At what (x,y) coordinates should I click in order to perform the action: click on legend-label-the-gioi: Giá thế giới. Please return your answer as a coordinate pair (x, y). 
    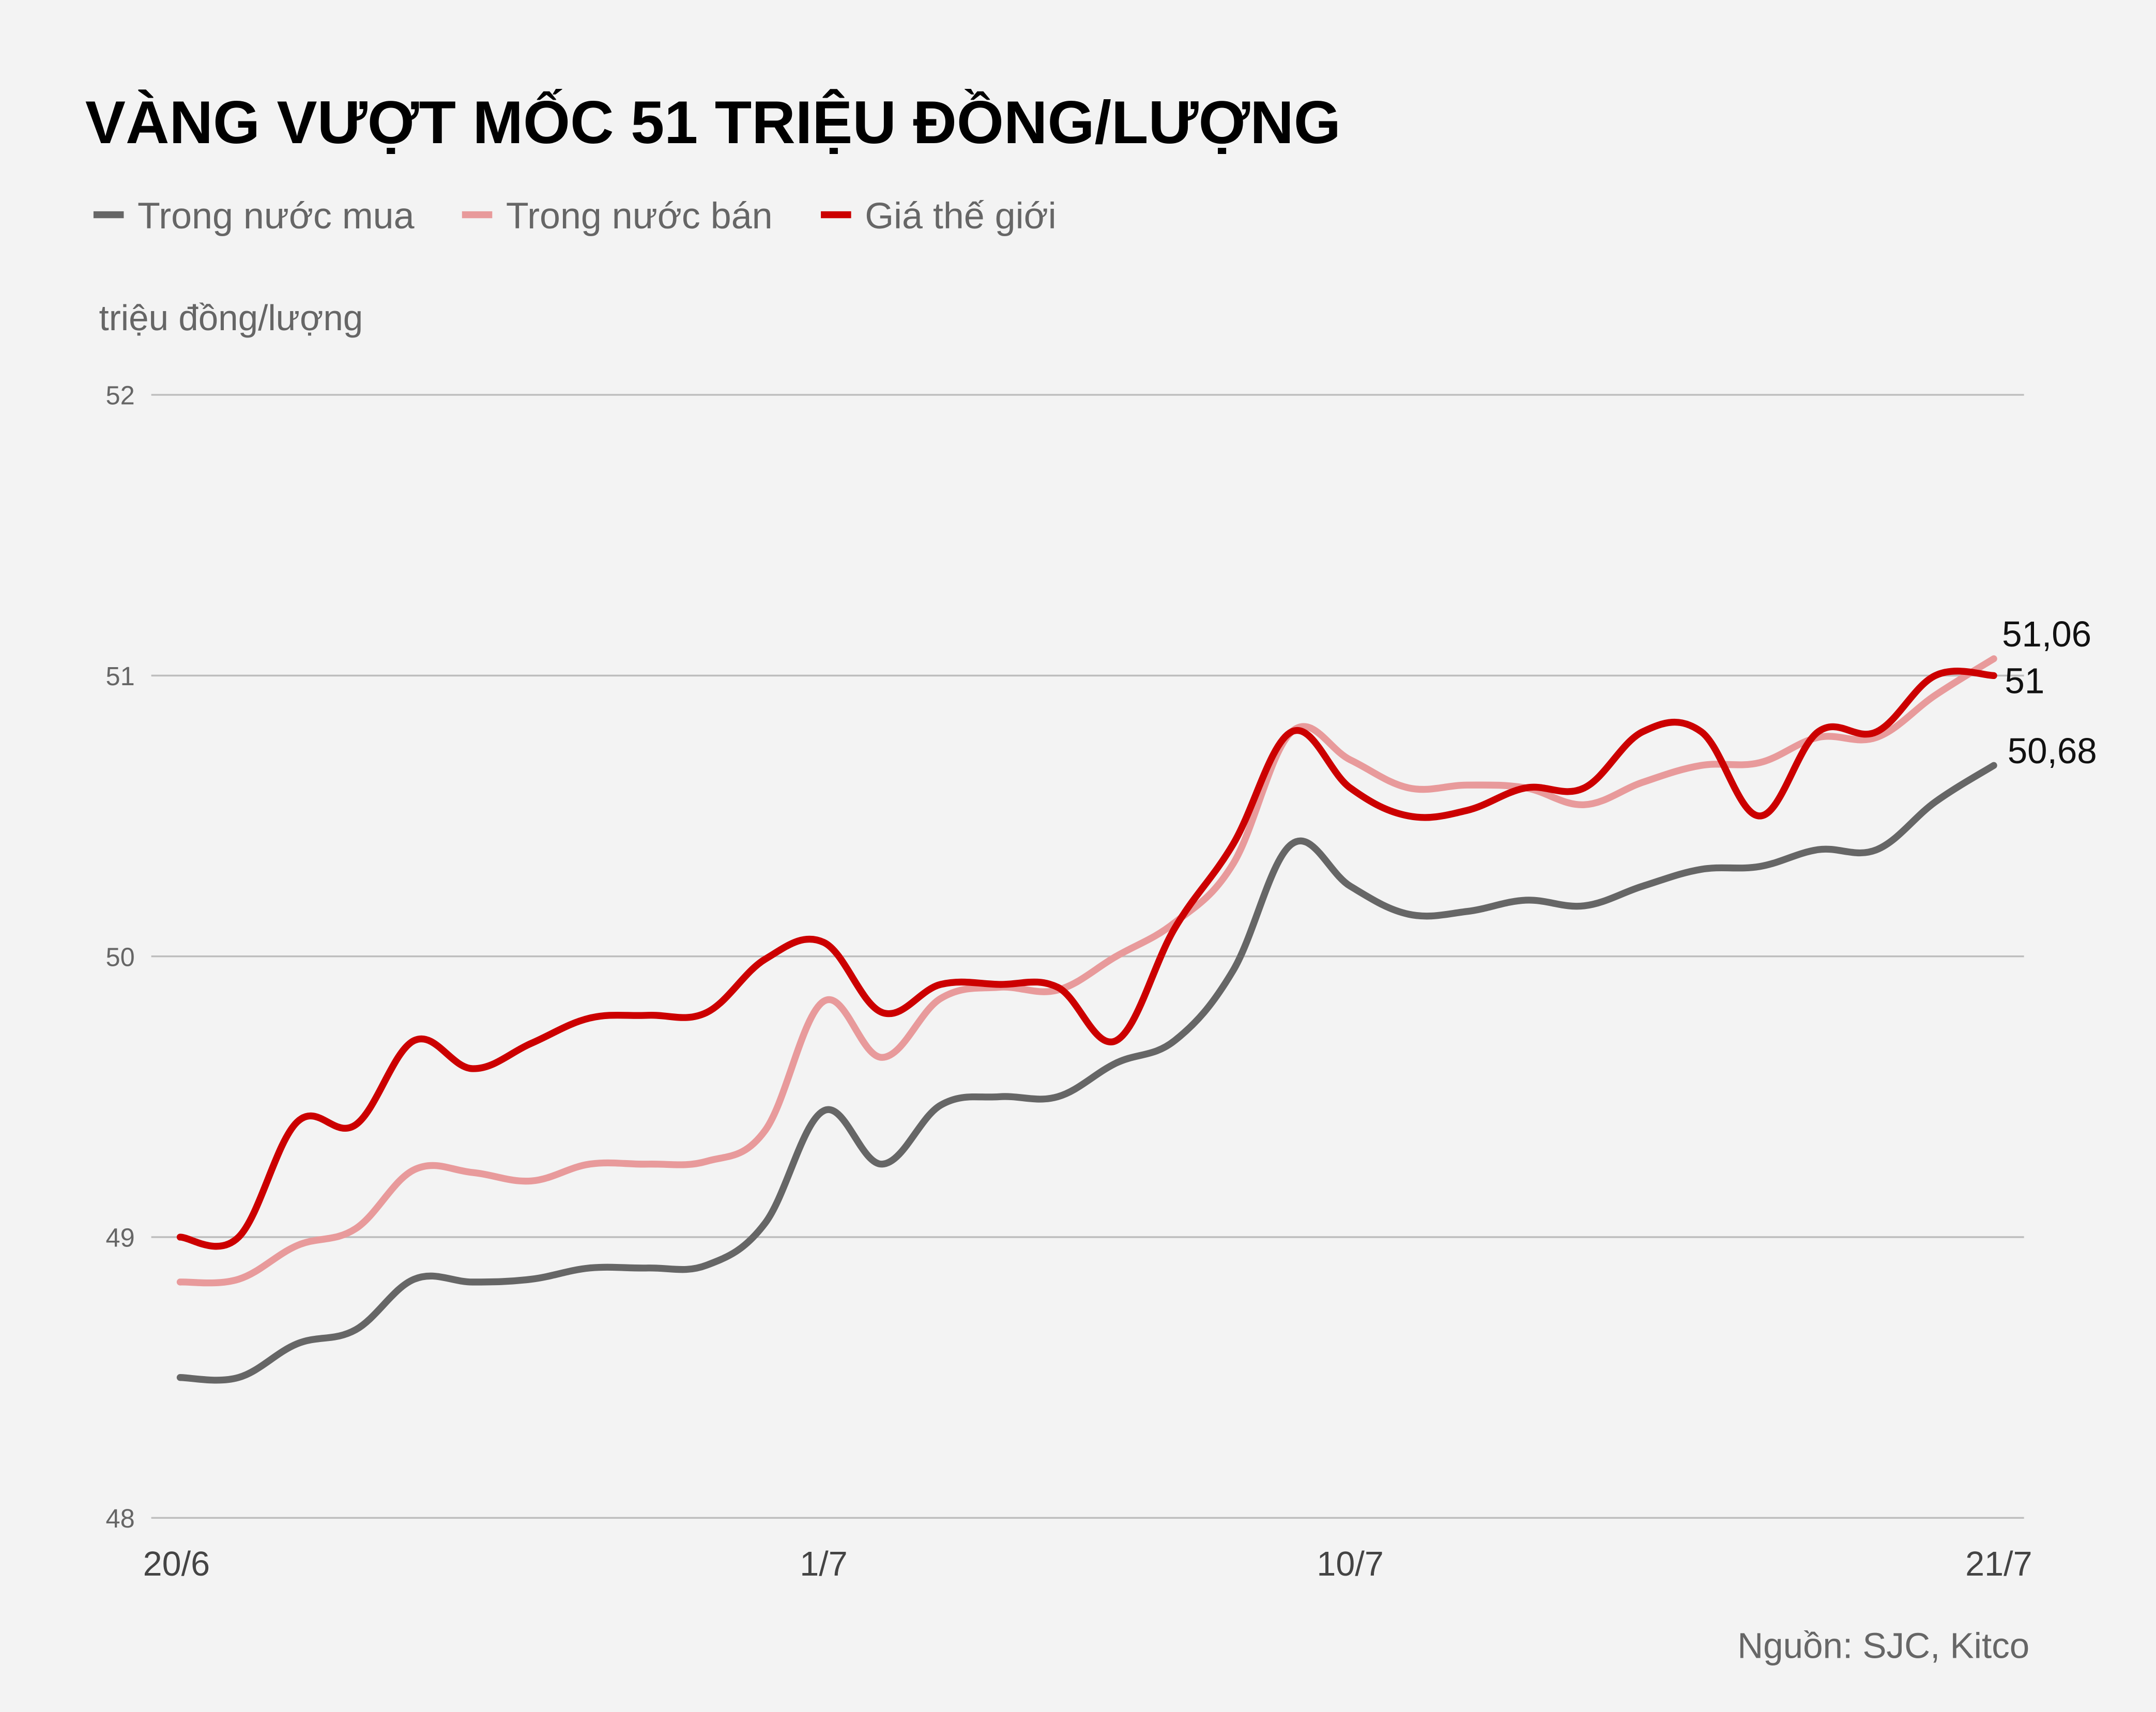
    Looking at the image, I should click on (961, 216).